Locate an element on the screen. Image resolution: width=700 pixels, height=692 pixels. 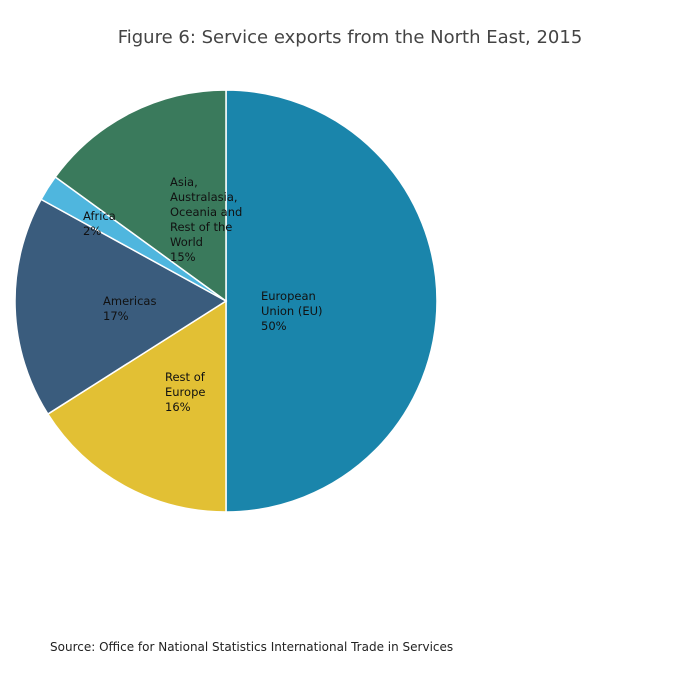
slice-label-european-union-eu: European Union (EU) 50% is located at coordinates (292, 311).